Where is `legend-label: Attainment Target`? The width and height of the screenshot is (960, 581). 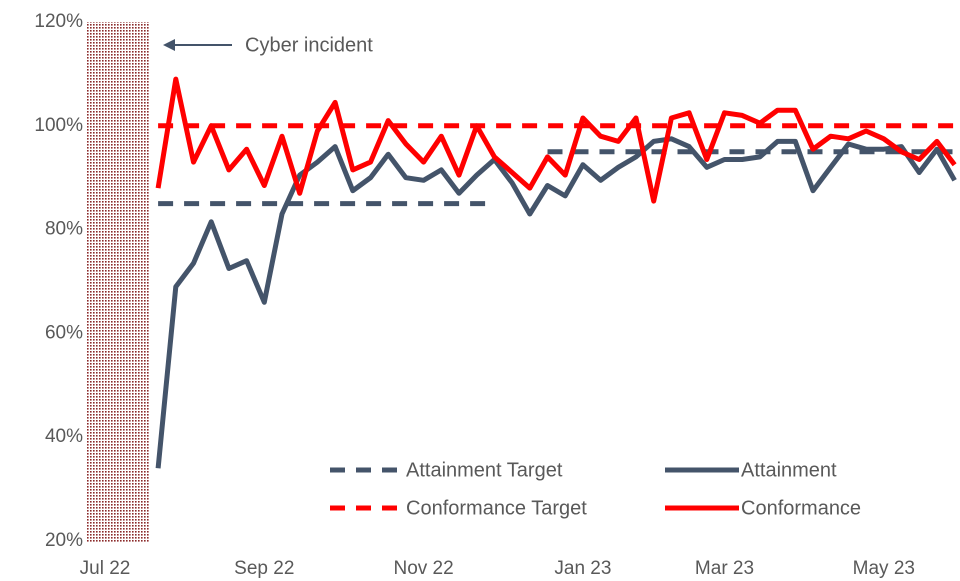 legend-label: Attainment Target is located at coordinates (484, 470).